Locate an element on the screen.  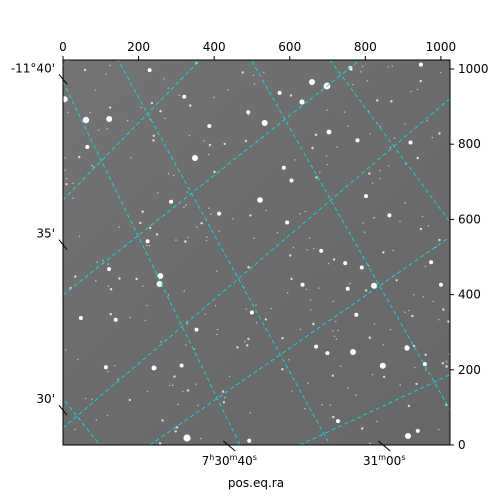
top-pixel-axis: 0 200 400 600 800 1000 is located at coordinates (257, 50).